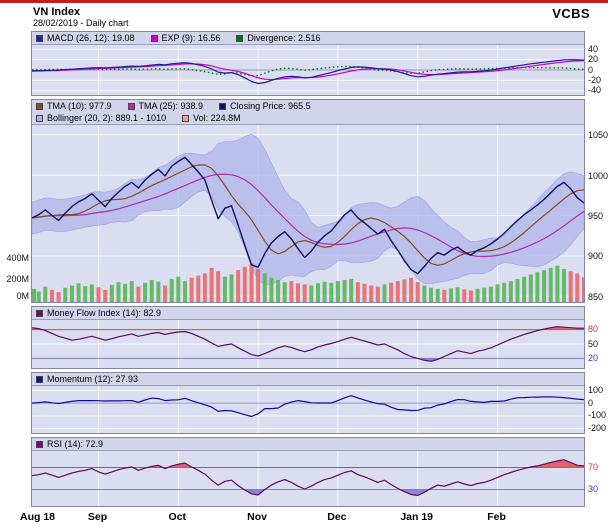 The width and height of the screenshot is (608, 531). Describe the element at coordinates (185, 38) in the screenshot. I see `legend-item-exp: EXP (9): 16.56` at that location.